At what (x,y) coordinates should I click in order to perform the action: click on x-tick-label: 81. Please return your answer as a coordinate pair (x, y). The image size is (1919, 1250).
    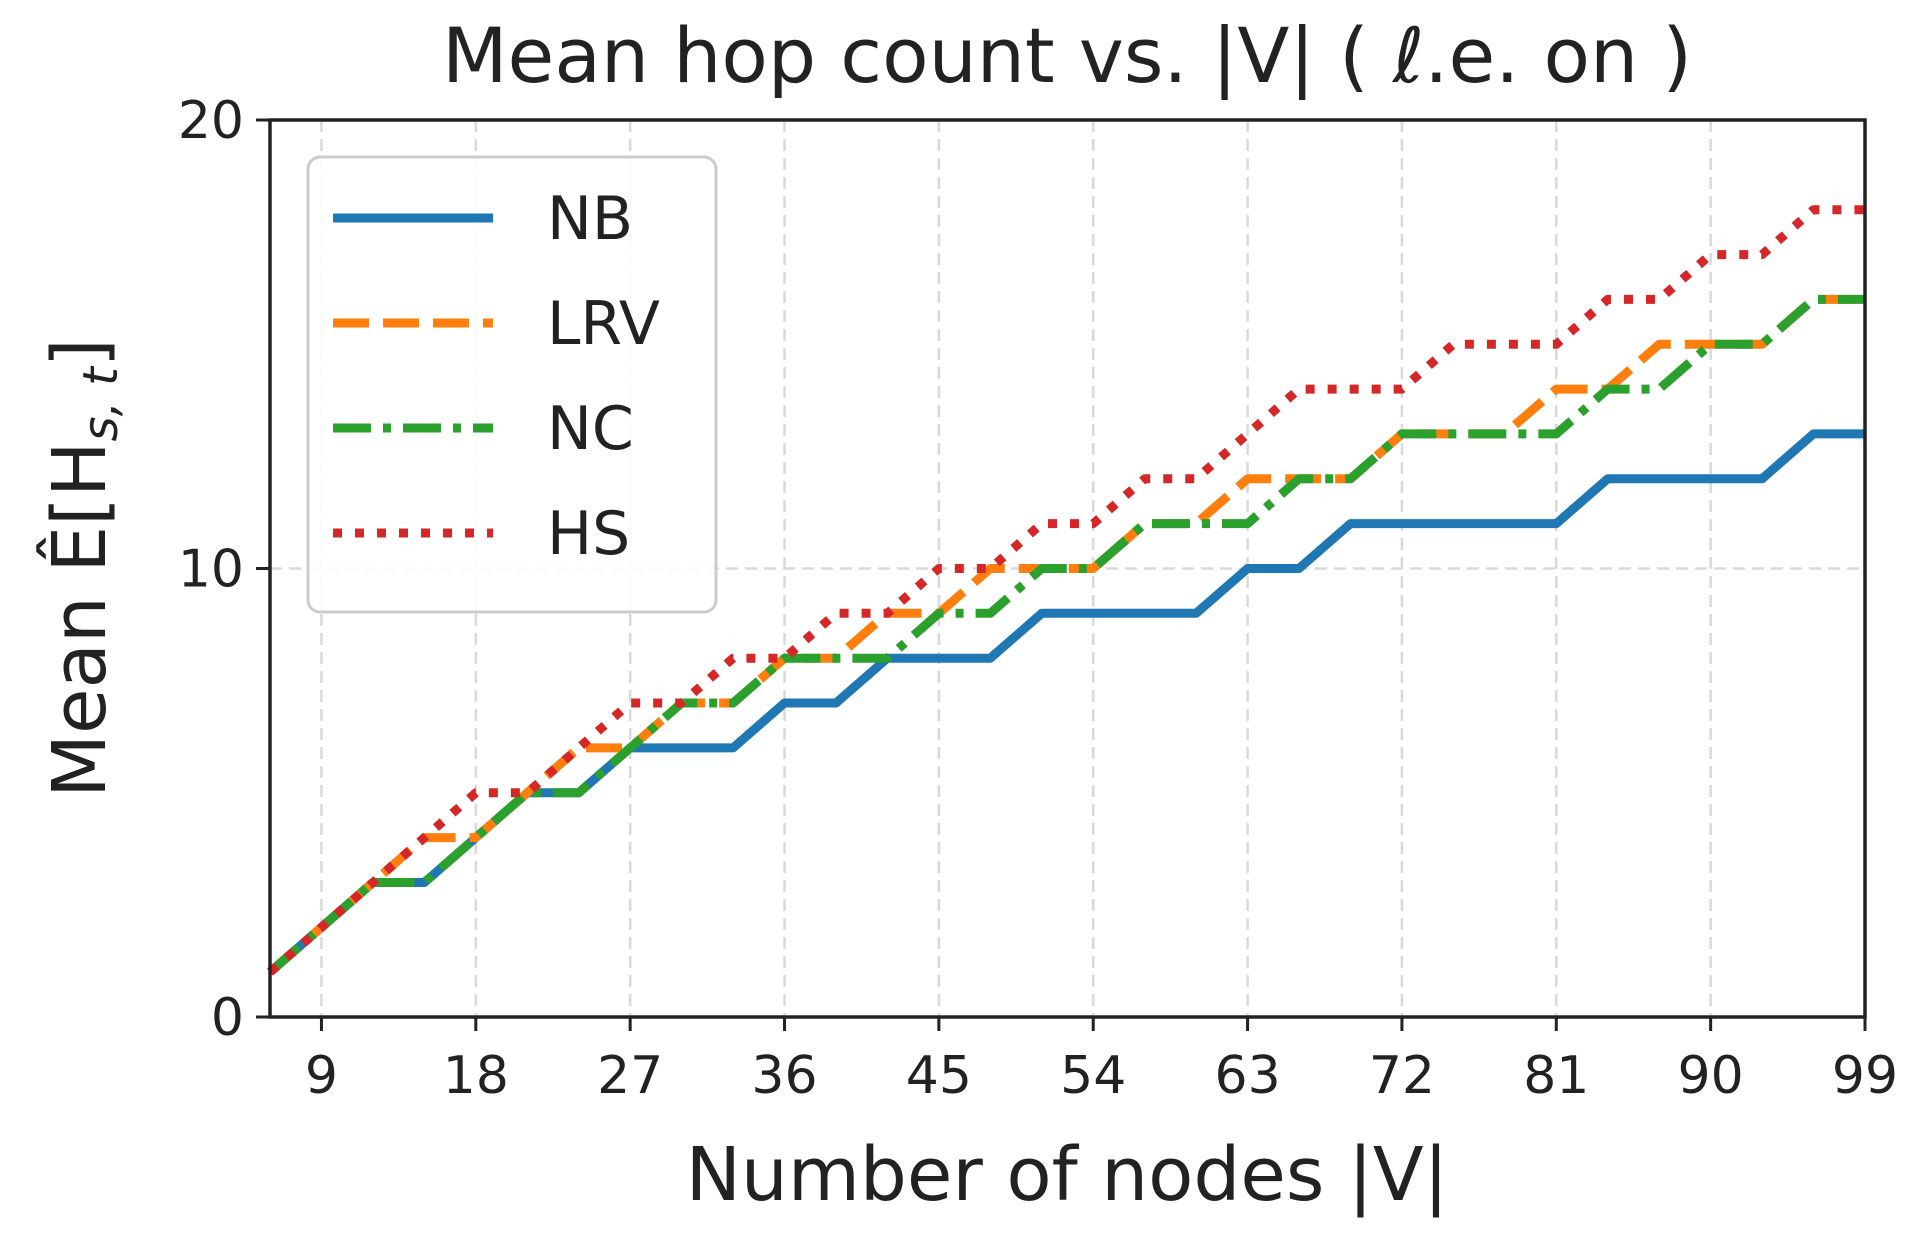
    Looking at the image, I should click on (1556, 1076).